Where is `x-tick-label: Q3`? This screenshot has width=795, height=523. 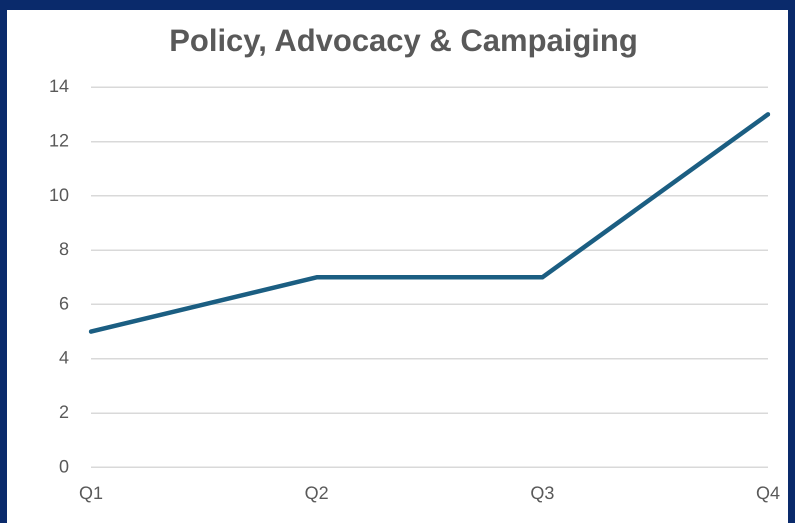
x-tick-label: Q3 is located at coordinates (542, 493).